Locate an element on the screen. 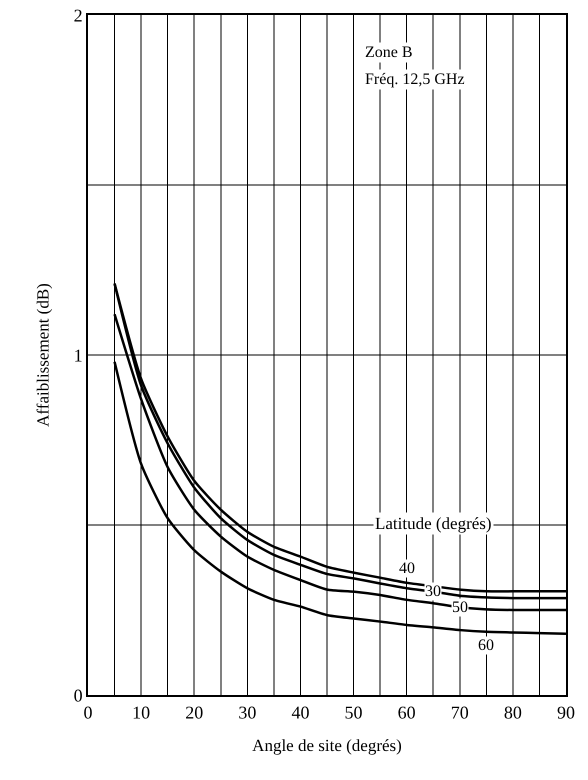  annotation: Zone B is located at coordinates (389, 52).